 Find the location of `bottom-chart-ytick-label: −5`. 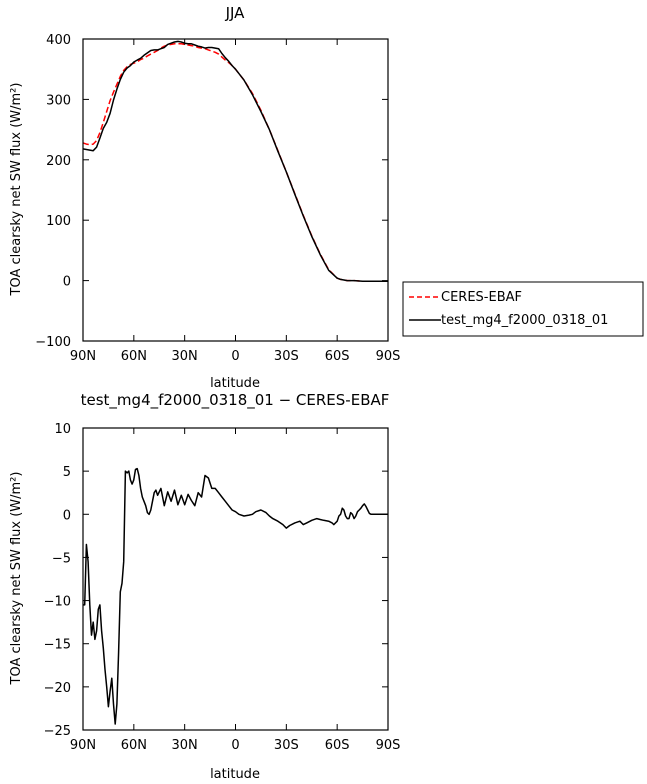

bottom-chart-ytick-label: −5 is located at coordinates (61, 558).